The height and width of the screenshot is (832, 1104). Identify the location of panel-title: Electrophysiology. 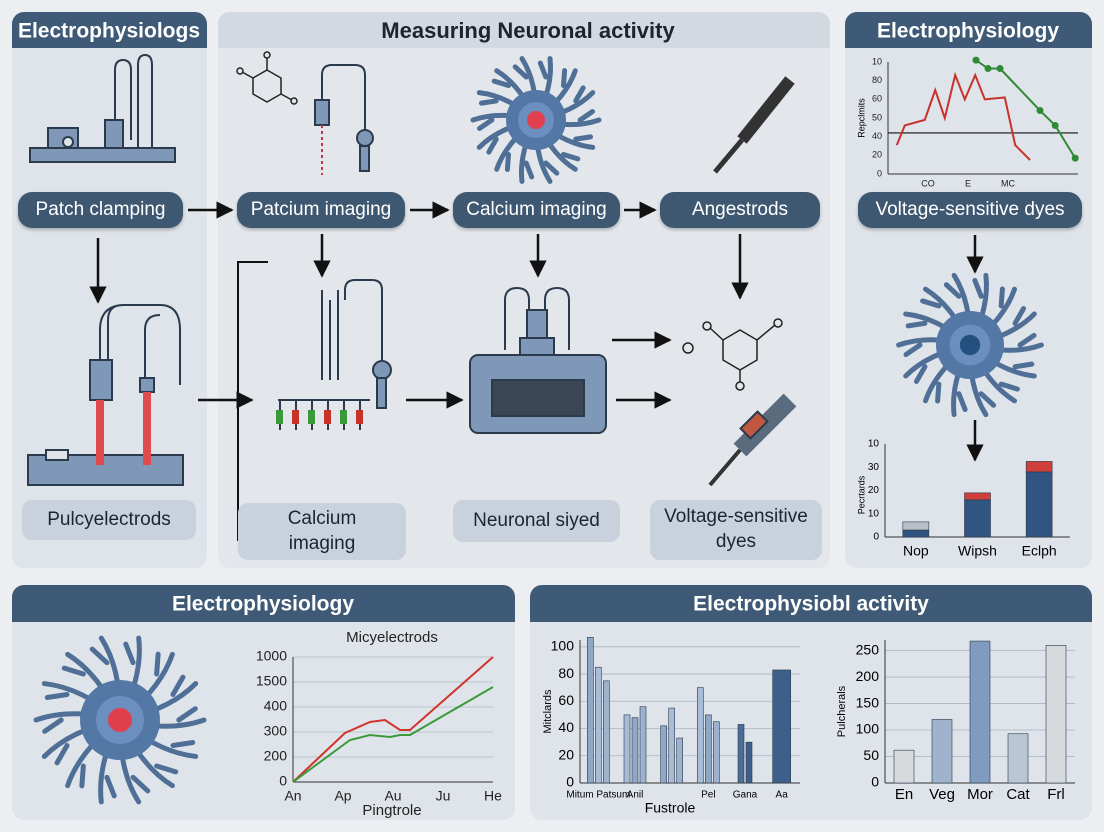
(263, 604).